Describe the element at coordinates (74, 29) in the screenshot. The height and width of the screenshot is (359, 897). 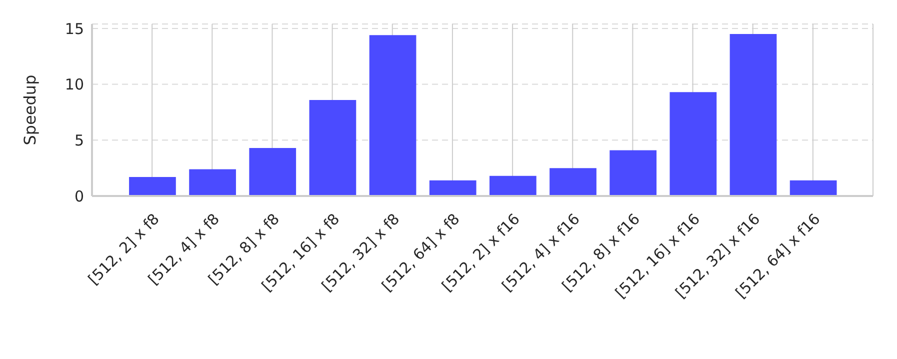
I see `y-tick-label: 15` at that location.